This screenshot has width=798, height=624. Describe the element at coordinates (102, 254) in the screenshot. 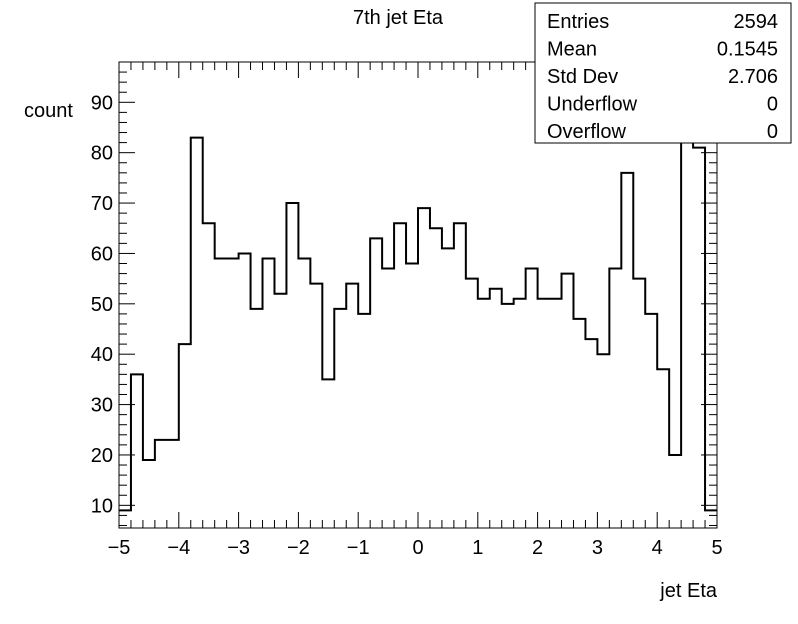

I see `y-tick-label: 60` at that location.